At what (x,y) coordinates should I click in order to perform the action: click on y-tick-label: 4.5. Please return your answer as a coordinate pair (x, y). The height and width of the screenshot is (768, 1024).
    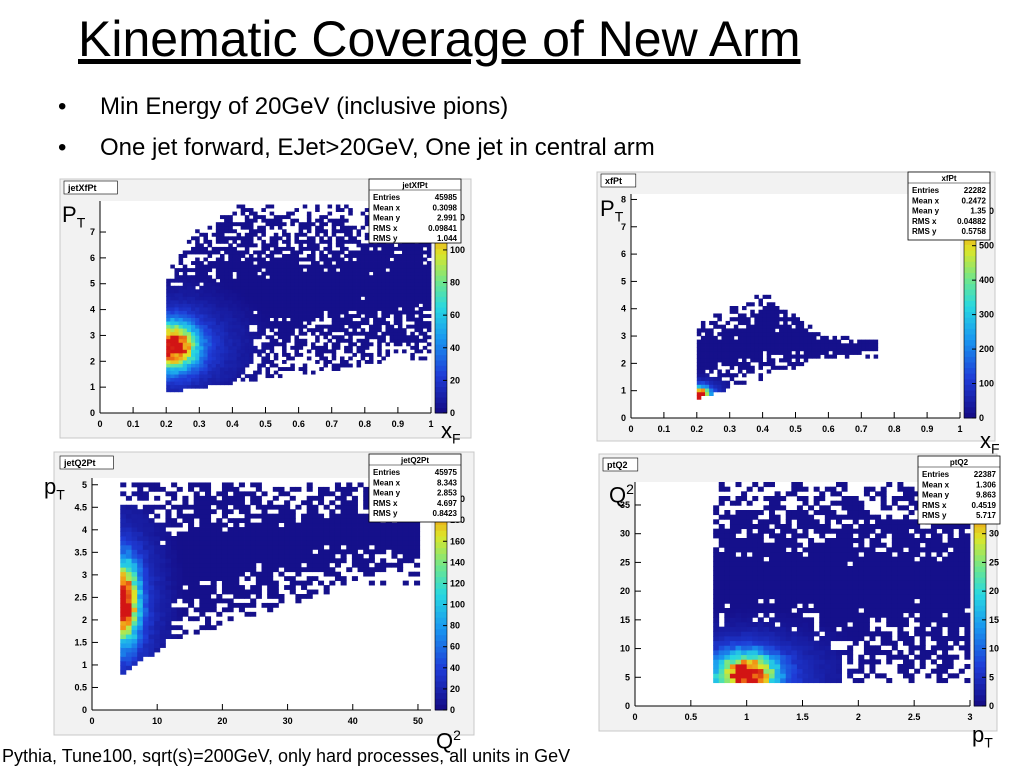
    Looking at the image, I should click on (80, 507).